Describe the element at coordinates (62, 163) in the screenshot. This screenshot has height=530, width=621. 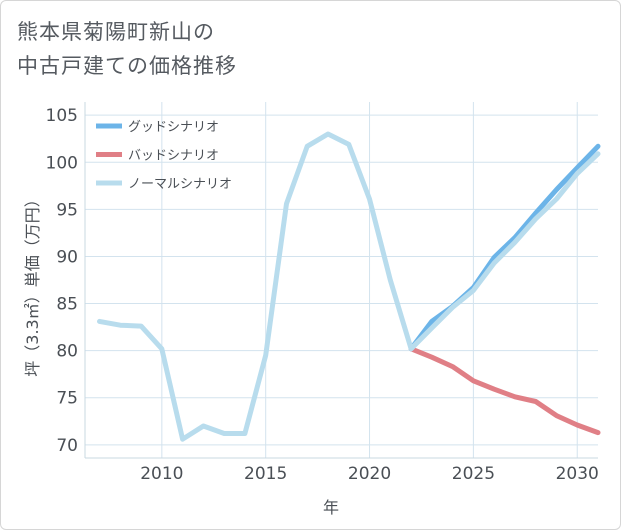
I see `y-tick-label: 100` at that location.